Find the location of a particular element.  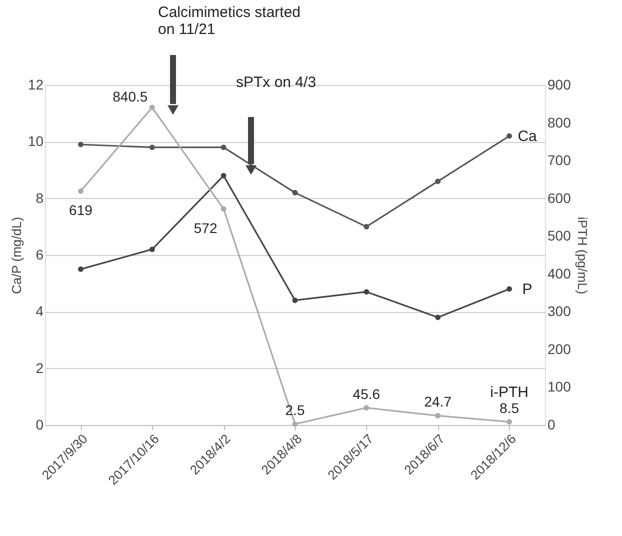

y2-tick-label: 400 is located at coordinates (560, 273).